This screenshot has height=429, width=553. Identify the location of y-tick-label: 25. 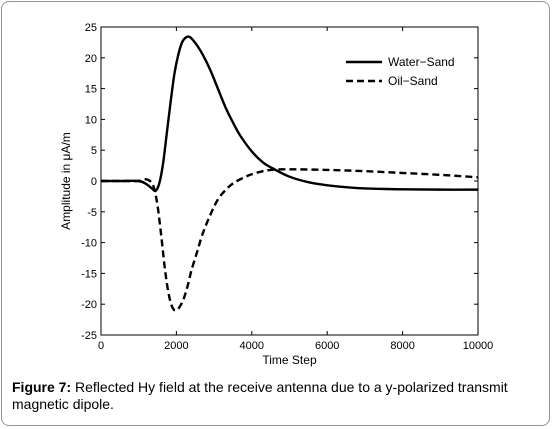
(91, 28).